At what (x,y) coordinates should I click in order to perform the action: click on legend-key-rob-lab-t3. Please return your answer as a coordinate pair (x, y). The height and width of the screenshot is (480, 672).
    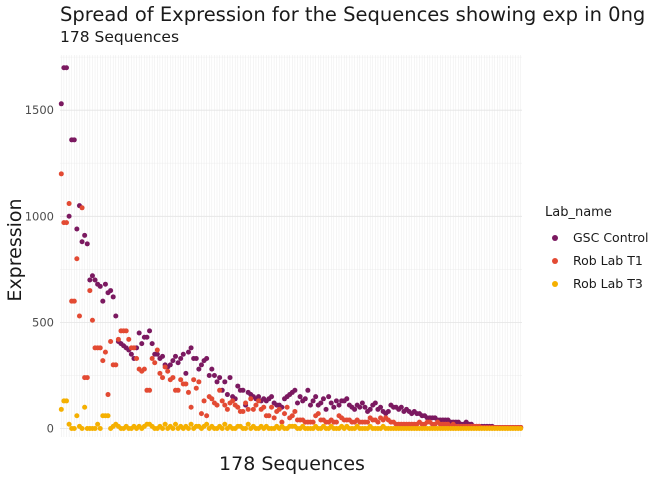
    Looking at the image, I should click on (555, 283).